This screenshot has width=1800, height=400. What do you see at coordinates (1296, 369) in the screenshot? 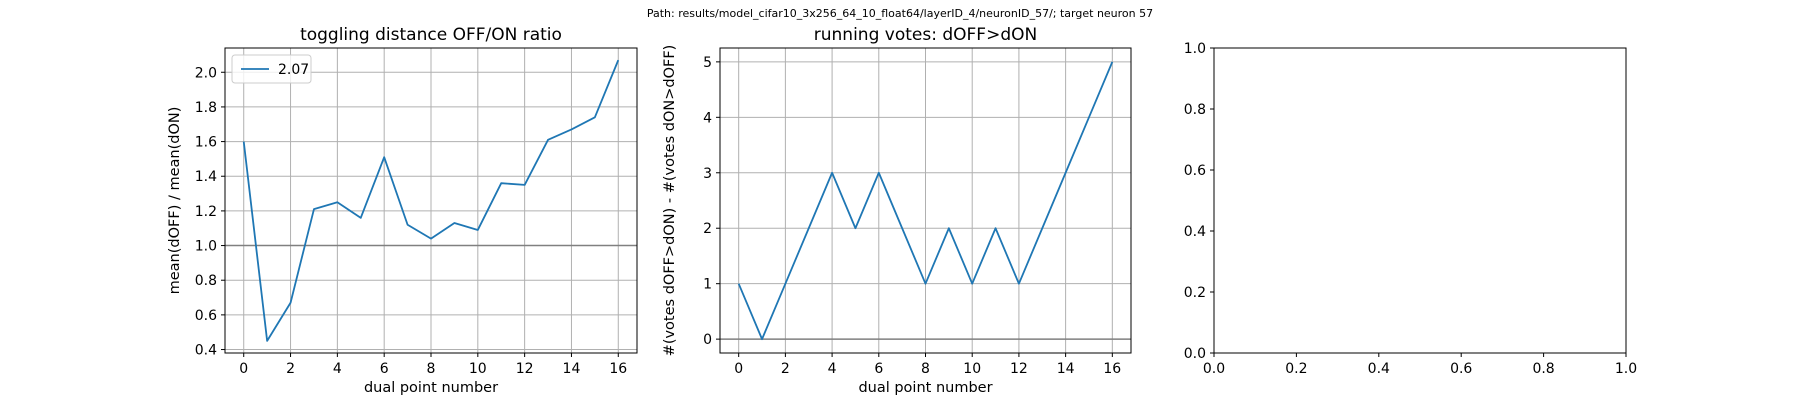
I see `x-tick-label: 0.2` at bounding box center [1296, 369].